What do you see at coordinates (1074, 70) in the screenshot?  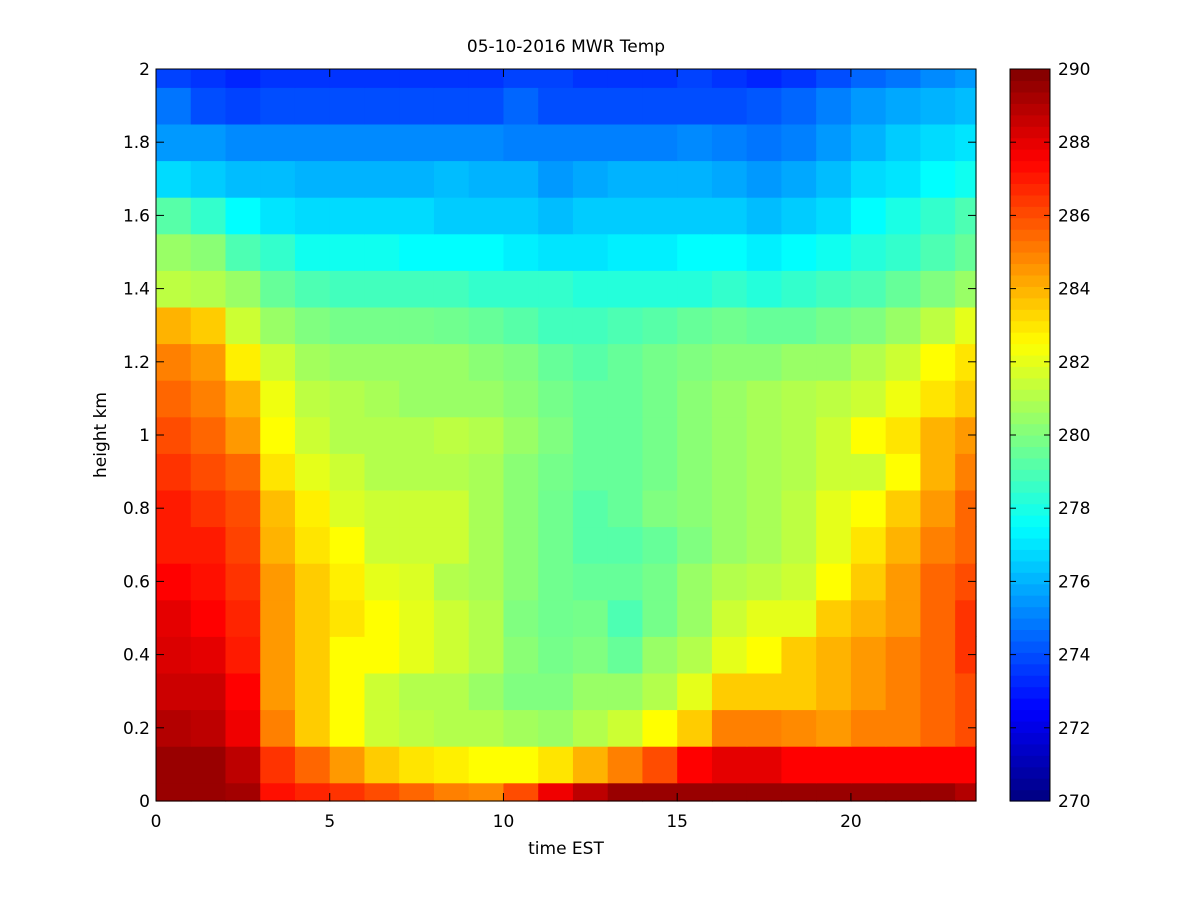 I see `colorbar-tick-label: 290` at bounding box center [1074, 70].